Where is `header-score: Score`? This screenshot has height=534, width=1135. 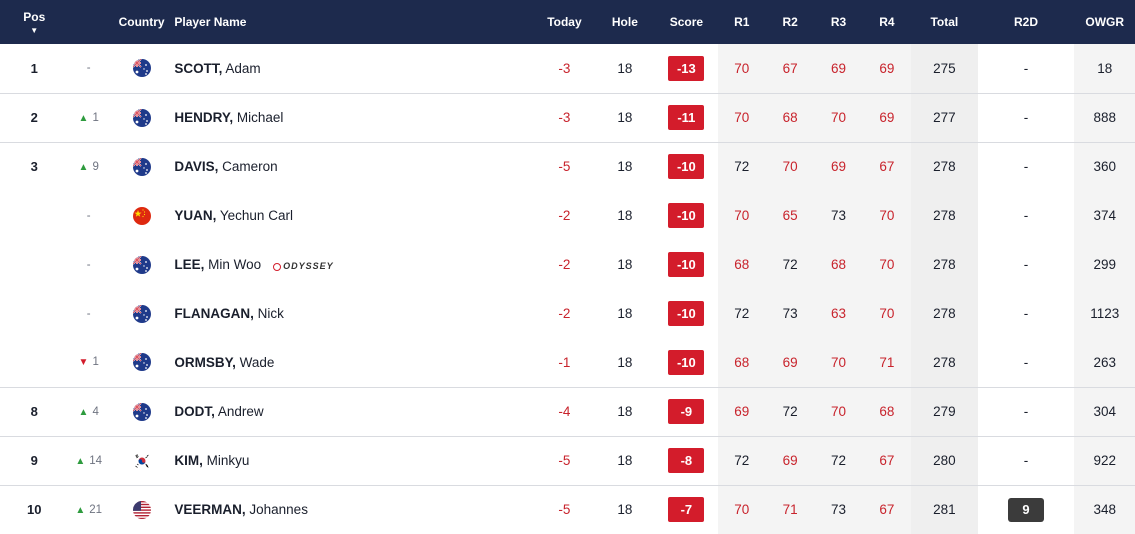
header-score: Score is located at coordinates (686, 22).